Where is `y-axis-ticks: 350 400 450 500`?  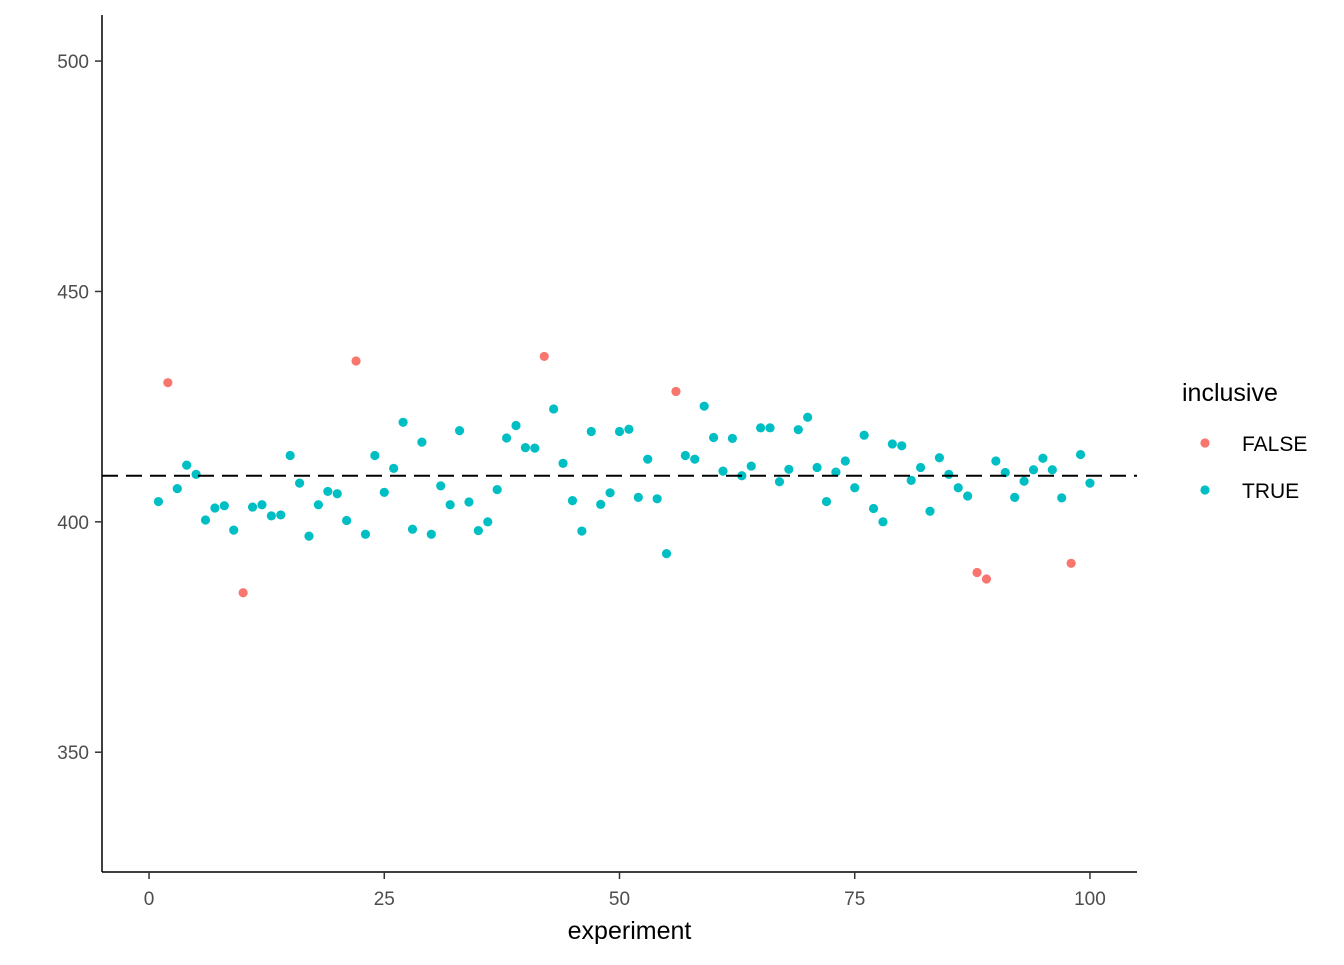
y-axis-ticks: 350 400 450 500 is located at coordinates (79, 408).